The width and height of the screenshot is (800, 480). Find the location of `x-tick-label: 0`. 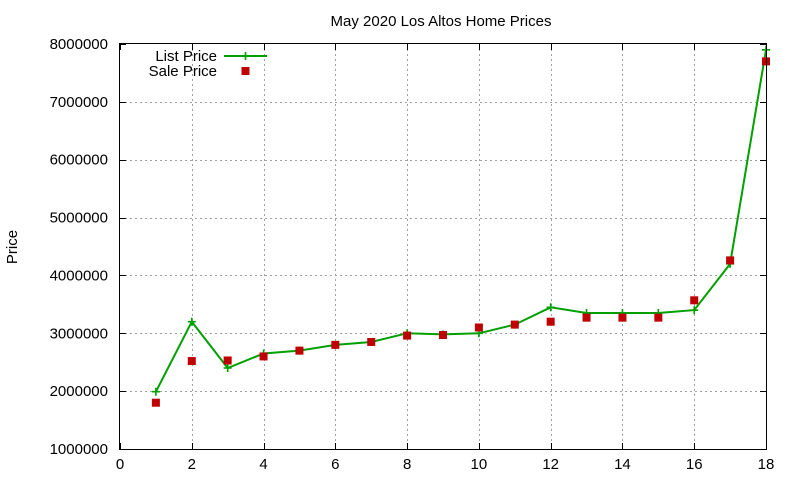

x-tick-label: 0 is located at coordinates (120, 464).